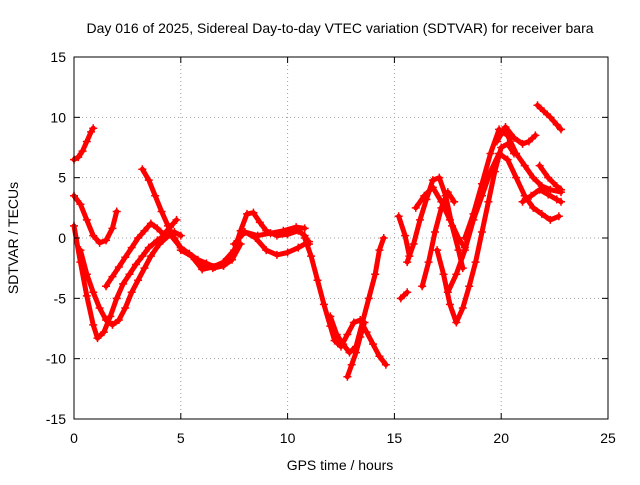 This screenshot has width=640, height=485. I want to click on series-trace-x, so click(550, 177).